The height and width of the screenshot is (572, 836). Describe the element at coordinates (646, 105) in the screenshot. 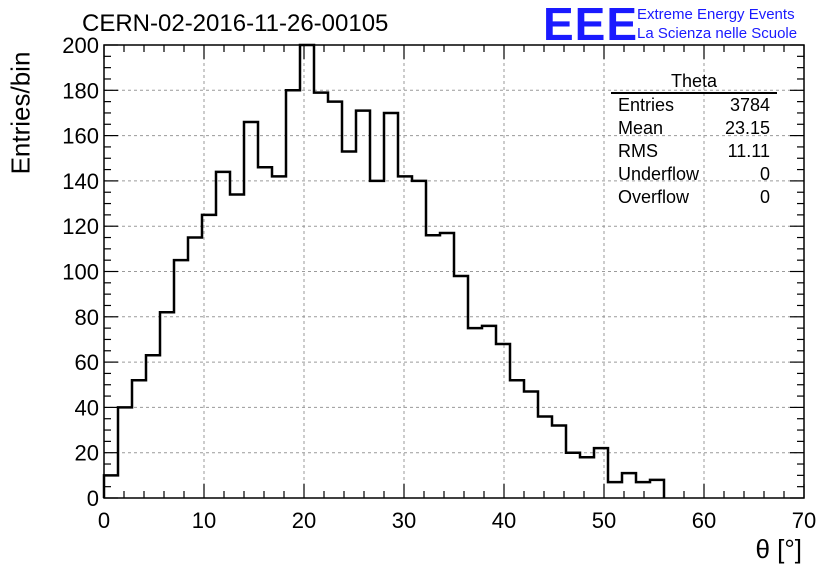

I see `stats-label: Entries` at that location.